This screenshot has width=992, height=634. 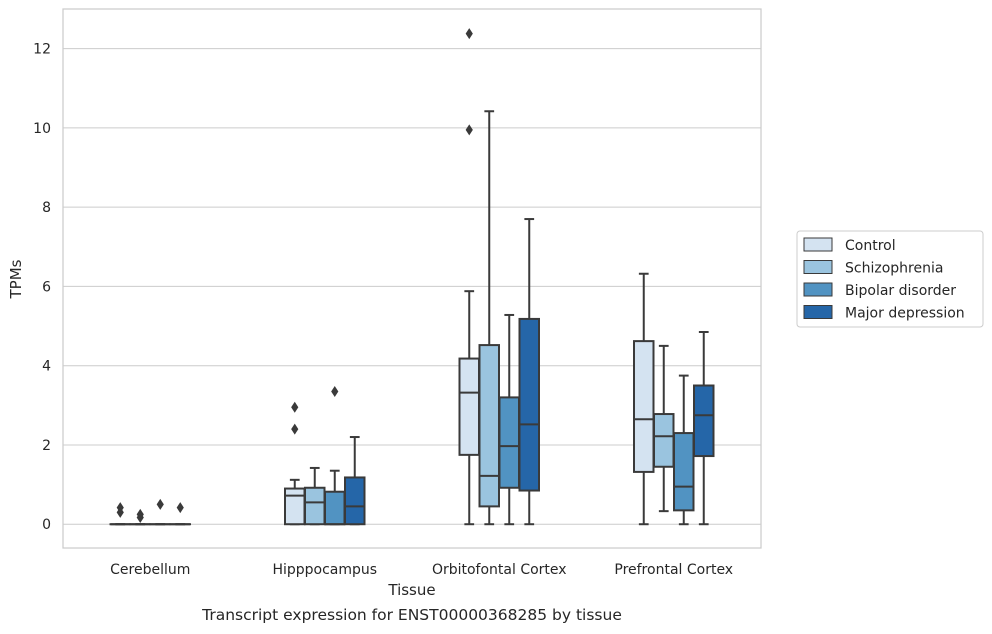 I want to click on x-axis-title: Tissue, so click(x=411, y=590).